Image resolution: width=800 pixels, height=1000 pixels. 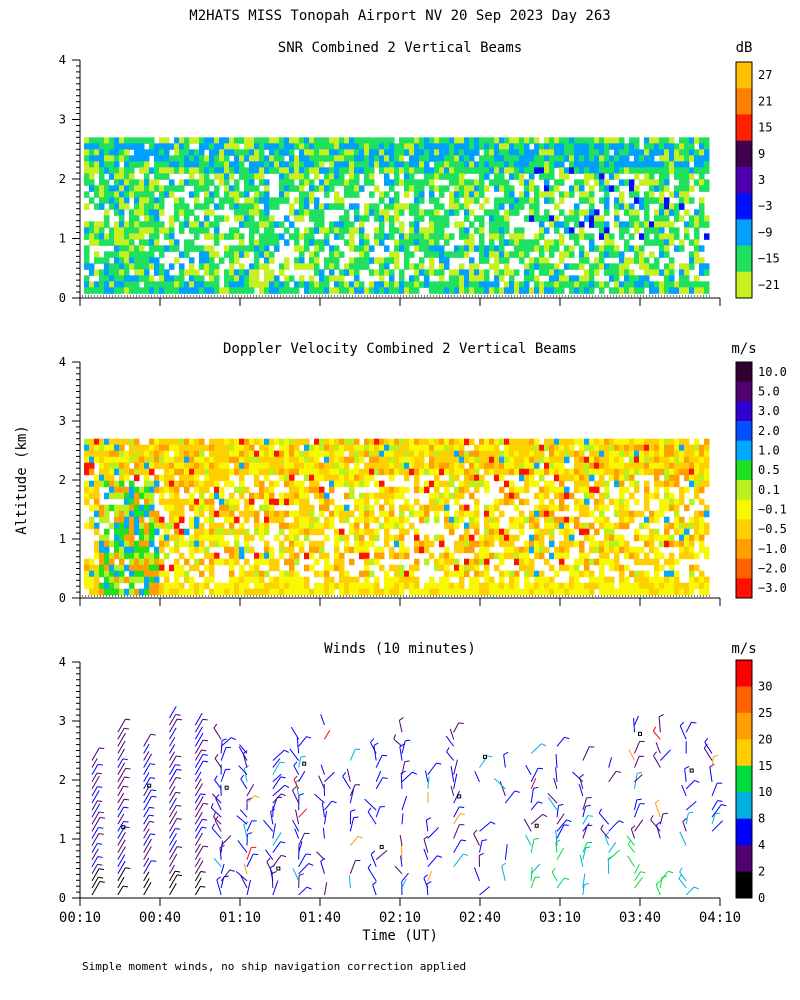 I want to click on y-tick-label: 3, so click(x=62, y=421).